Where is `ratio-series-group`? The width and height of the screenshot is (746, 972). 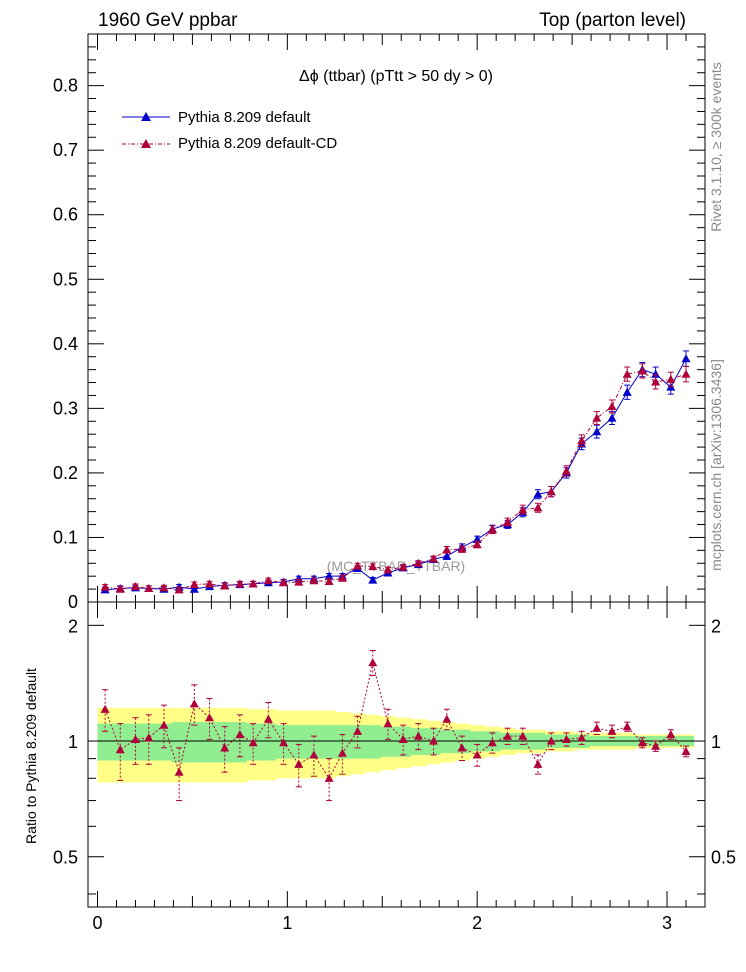 ratio-series-group is located at coordinates (395, 726).